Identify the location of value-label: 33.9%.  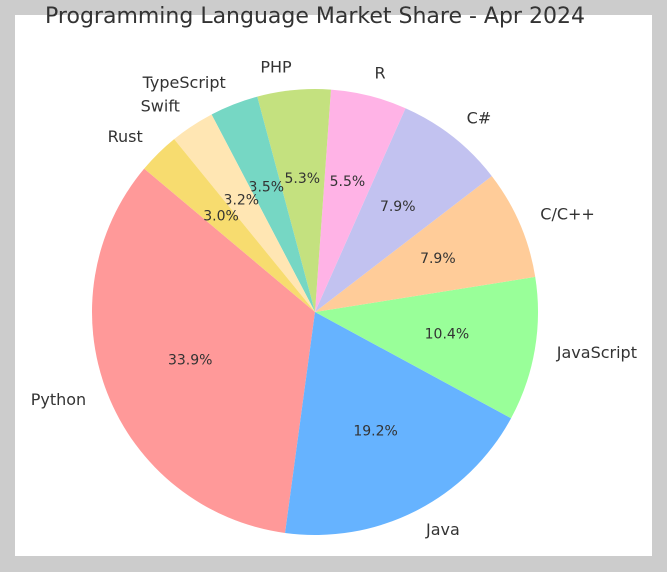
(190, 360).